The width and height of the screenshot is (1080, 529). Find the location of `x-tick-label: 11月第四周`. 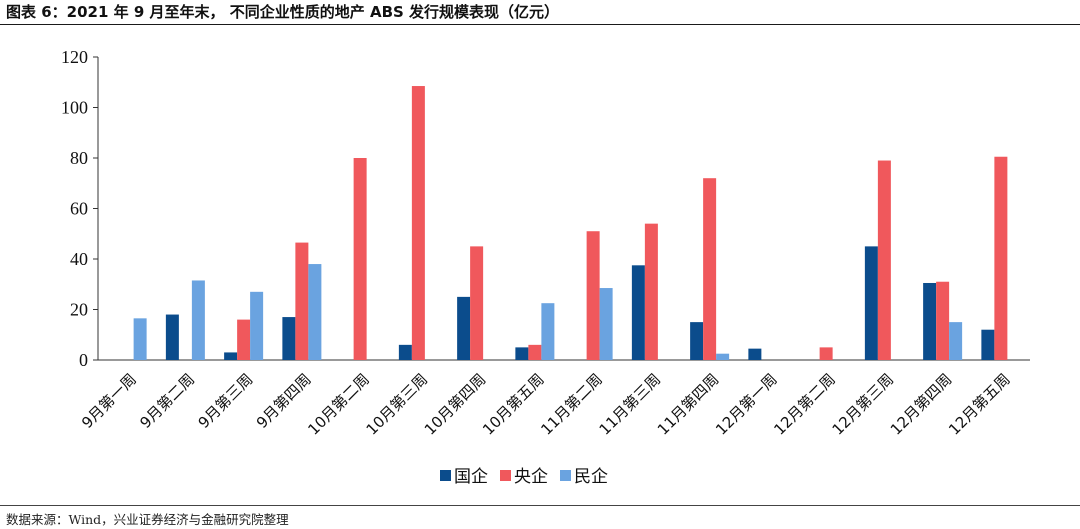

x-tick-label: 11月第四周 is located at coordinates (688, 404).